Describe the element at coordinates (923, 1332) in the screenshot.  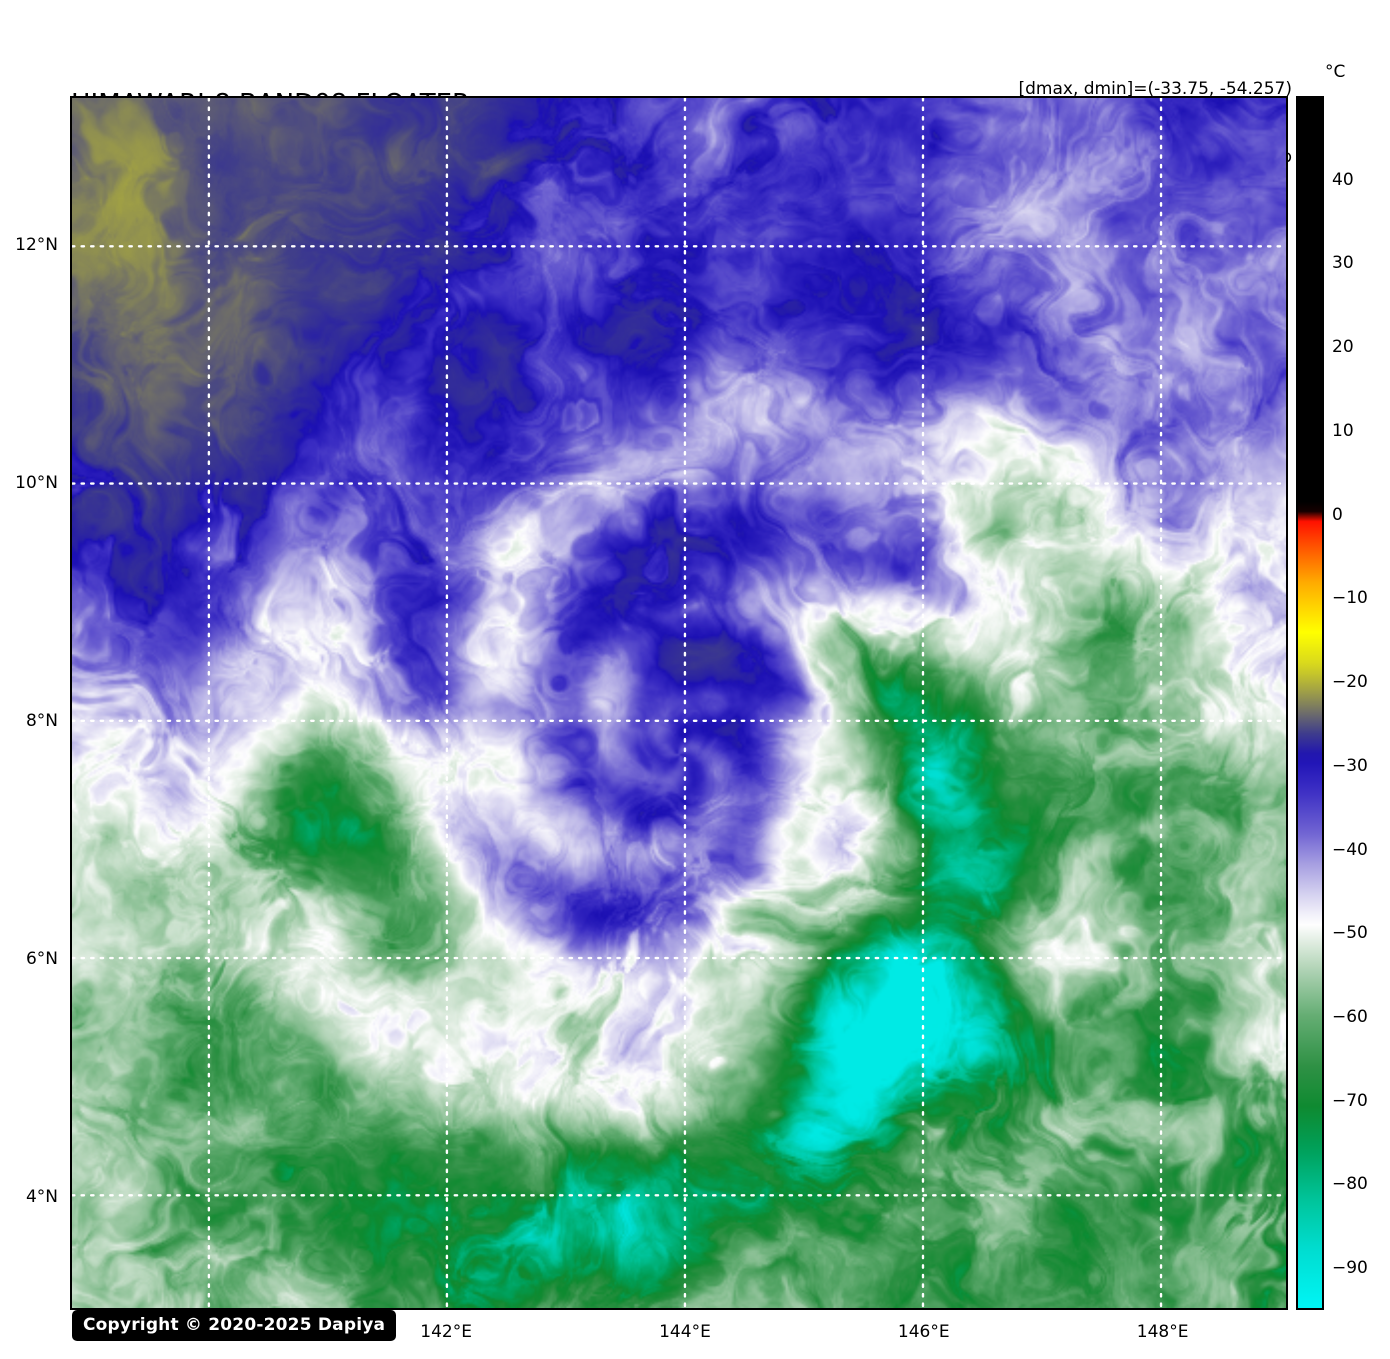
I see `lon-tick-146: 146°E` at that location.